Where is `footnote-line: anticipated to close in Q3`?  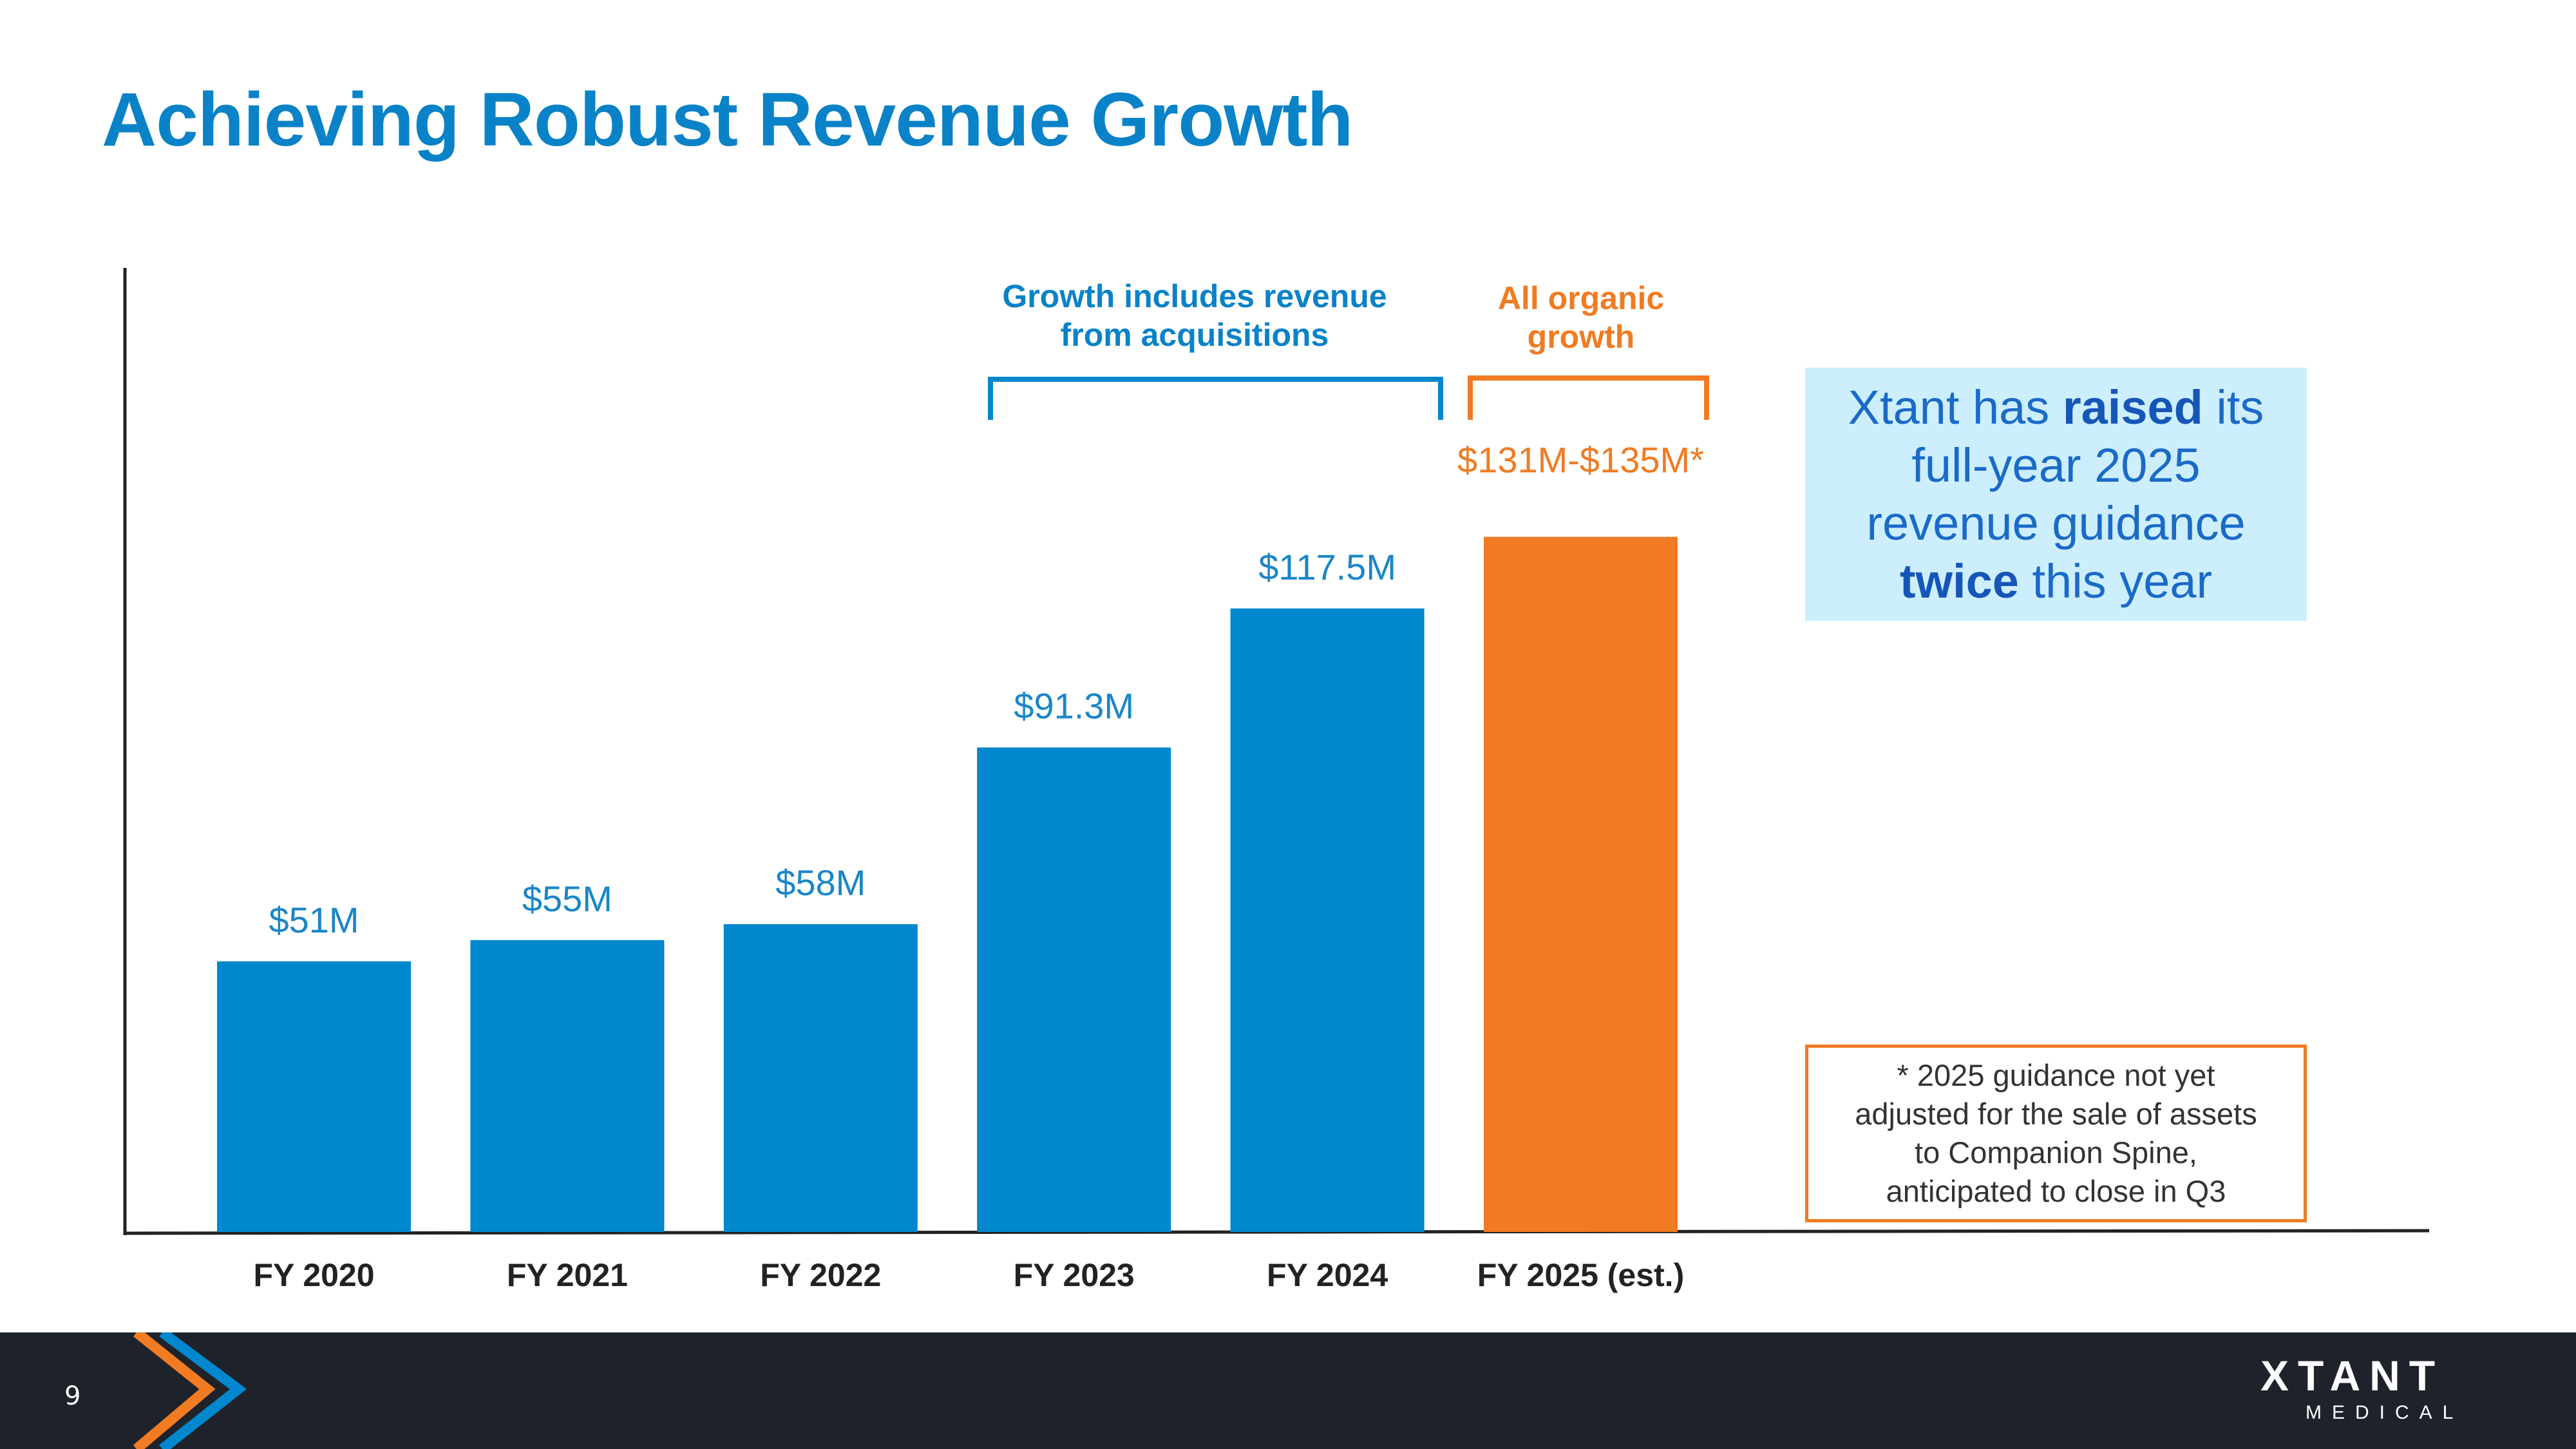
footnote-line: anticipated to close in Q3 is located at coordinates (2056, 1191).